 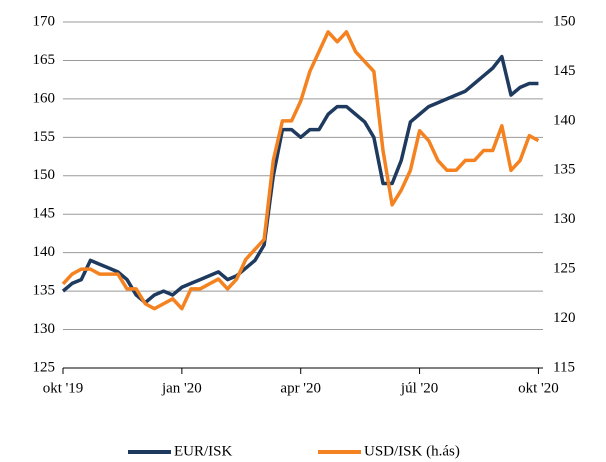 I want to click on legend-label: EUR/ISK, so click(x=203, y=451).